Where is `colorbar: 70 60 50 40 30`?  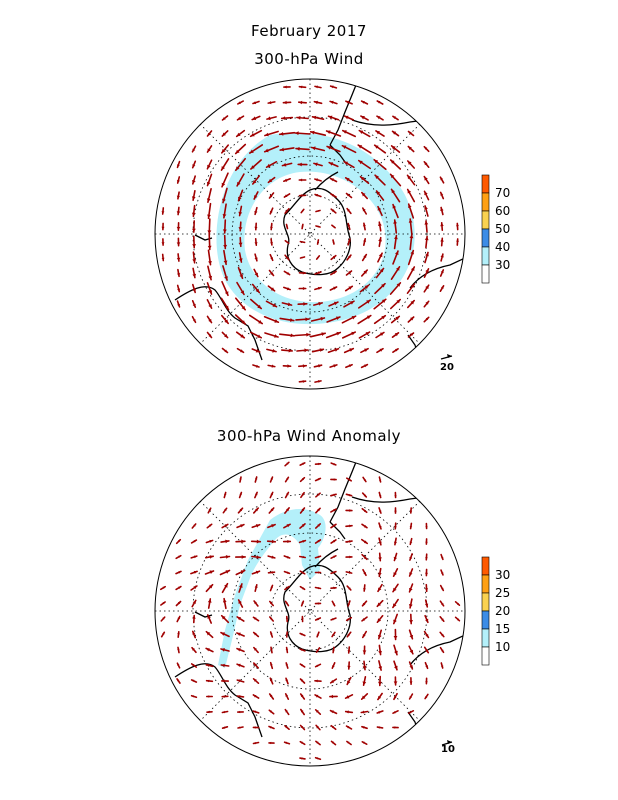 colorbar: 70 60 50 40 30 is located at coordinates (495, 229).